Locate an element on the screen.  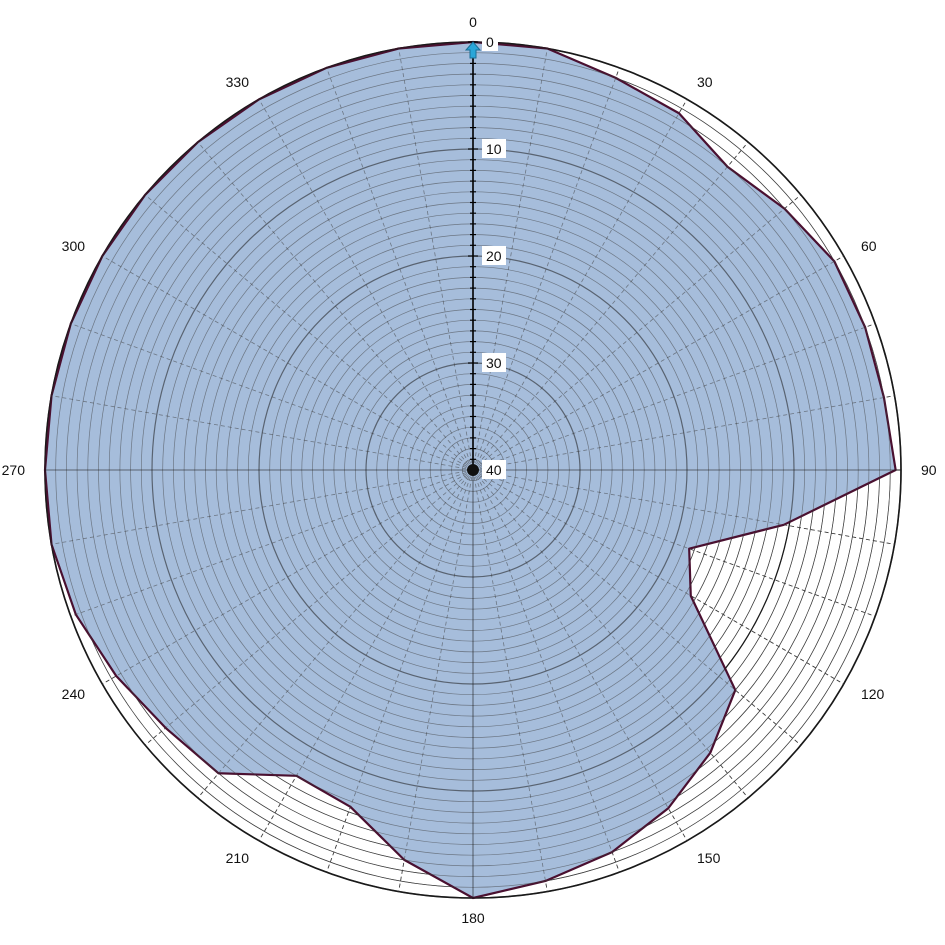
angle-tick-label: 180 is located at coordinates (473, 918).